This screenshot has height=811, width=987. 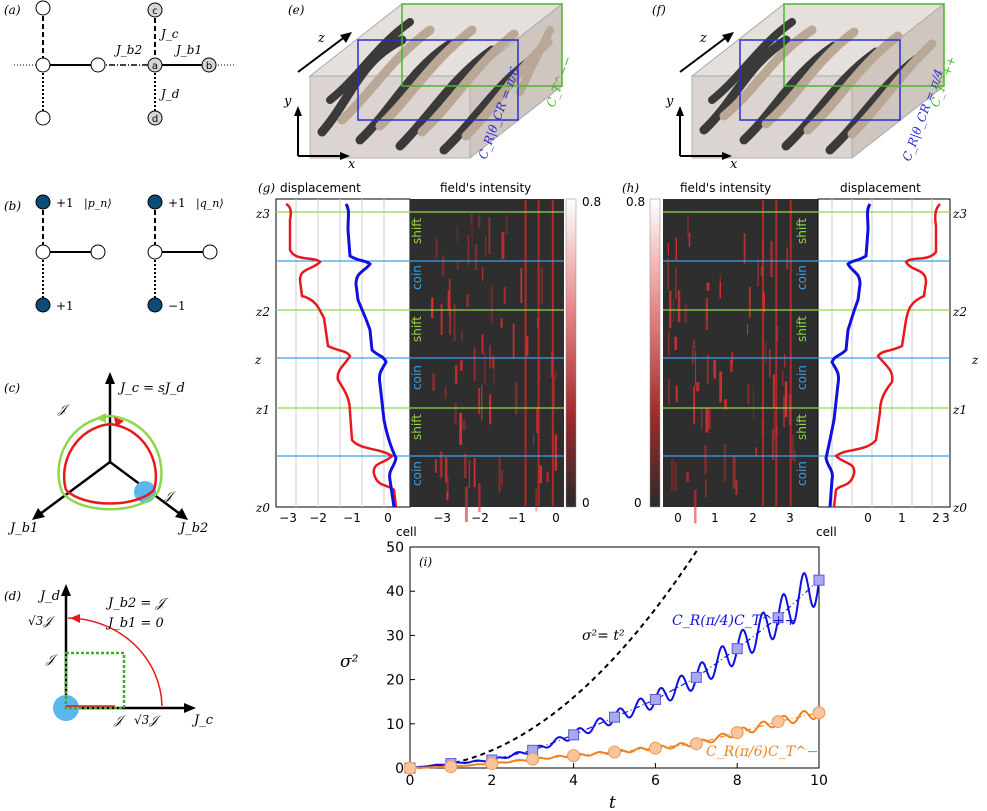 What do you see at coordinates (868, 518) in the screenshot?
I see `h-xd-1: 0` at bounding box center [868, 518].